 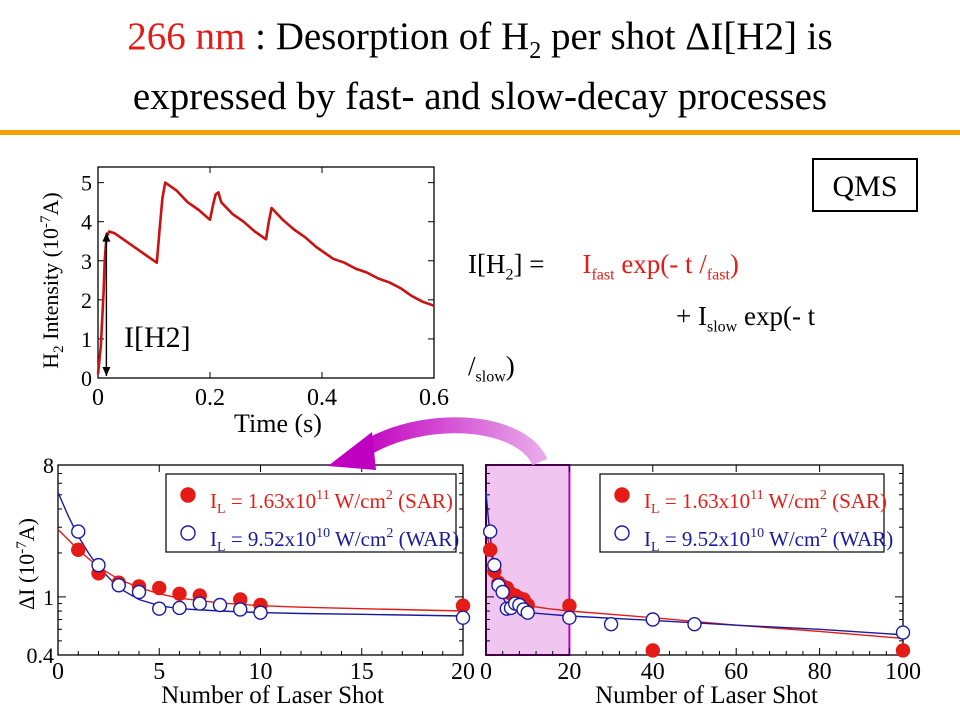 I want to click on y-tick-label: 4, so click(x=86, y=222).